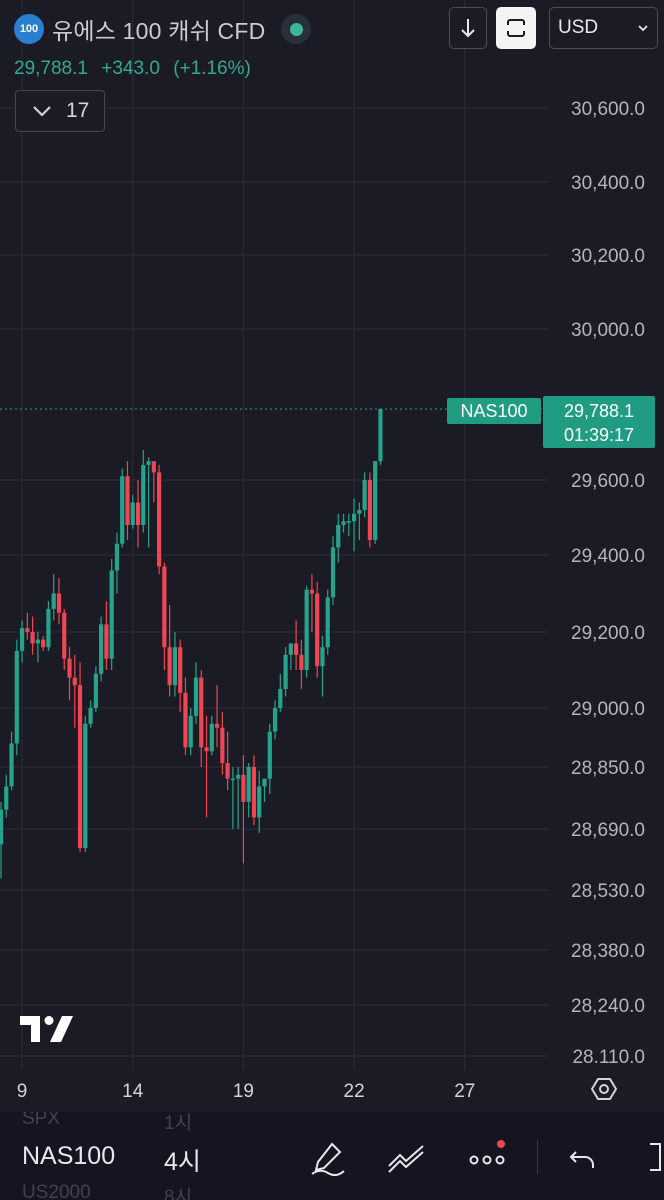 This screenshot has height=1200, width=664. What do you see at coordinates (608, 109) in the screenshot?
I see `price-tick-label: 30,600.0` at bounding box center [608, 109].